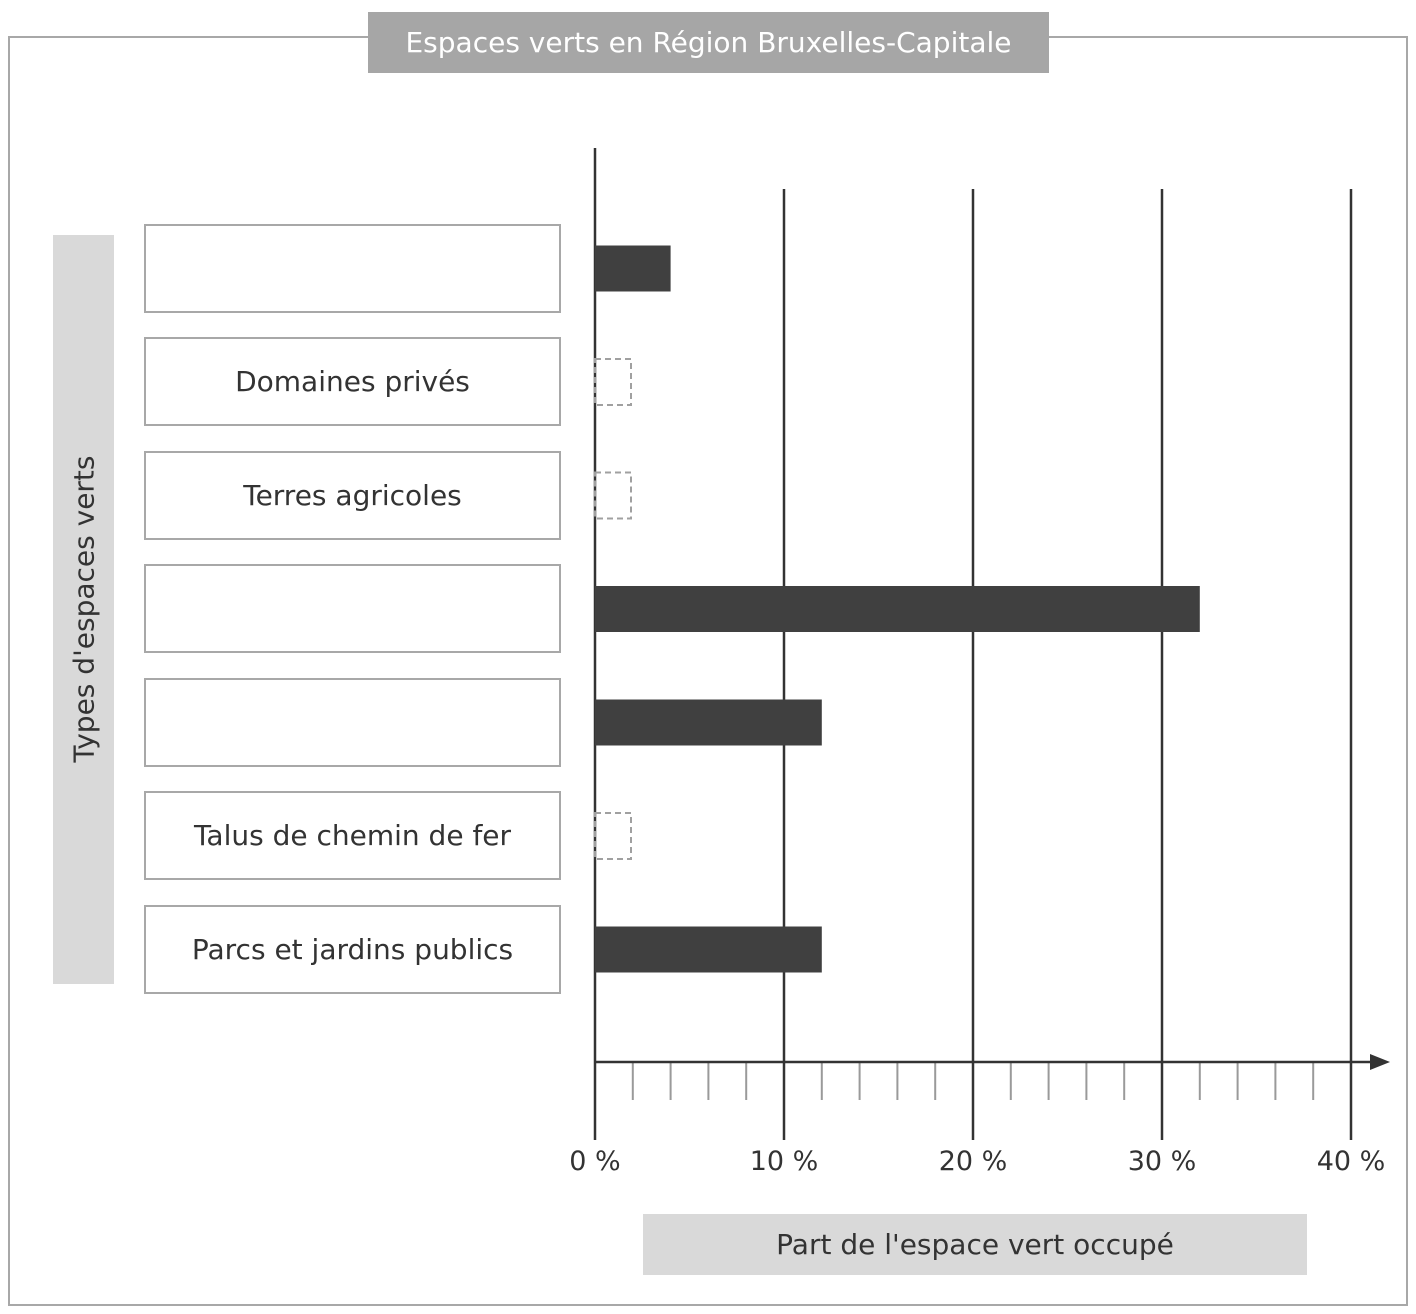 Image resolution: width=1416 pixels, height=1314 pixels. I want to click on x-tick-label-3: 20 %, so click(973, 1161).